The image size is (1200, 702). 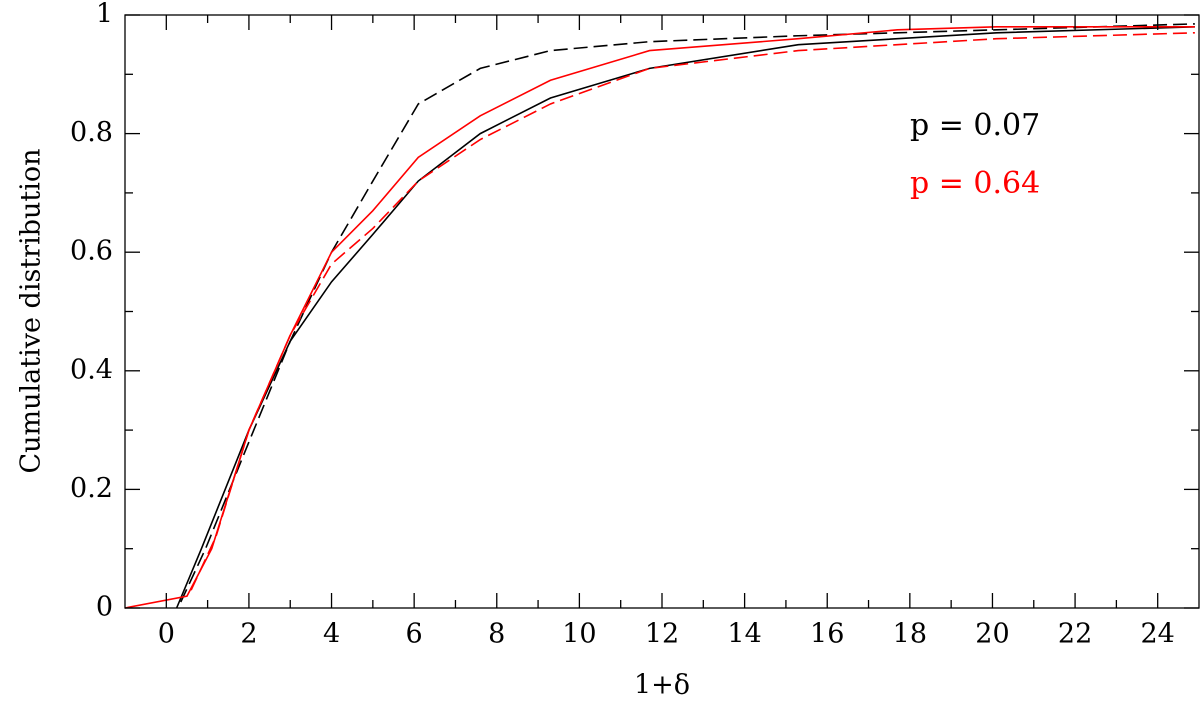 What do you see at coordinates (910, 634) in the screenshot?
I see `x-tick-label: 18` at bounding box center [910, 634].